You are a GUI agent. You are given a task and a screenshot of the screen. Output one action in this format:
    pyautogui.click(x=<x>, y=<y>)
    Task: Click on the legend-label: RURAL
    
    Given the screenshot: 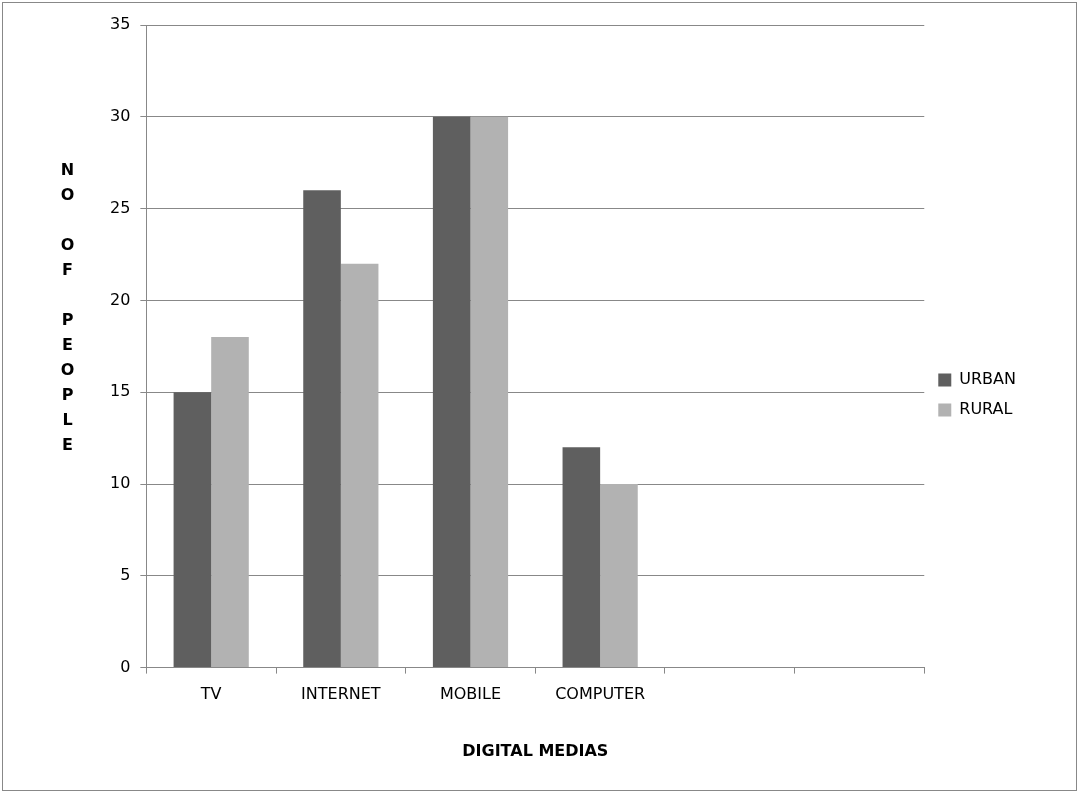 What is the action you would take?
    pyautogui.click(x=986, y=409)
    